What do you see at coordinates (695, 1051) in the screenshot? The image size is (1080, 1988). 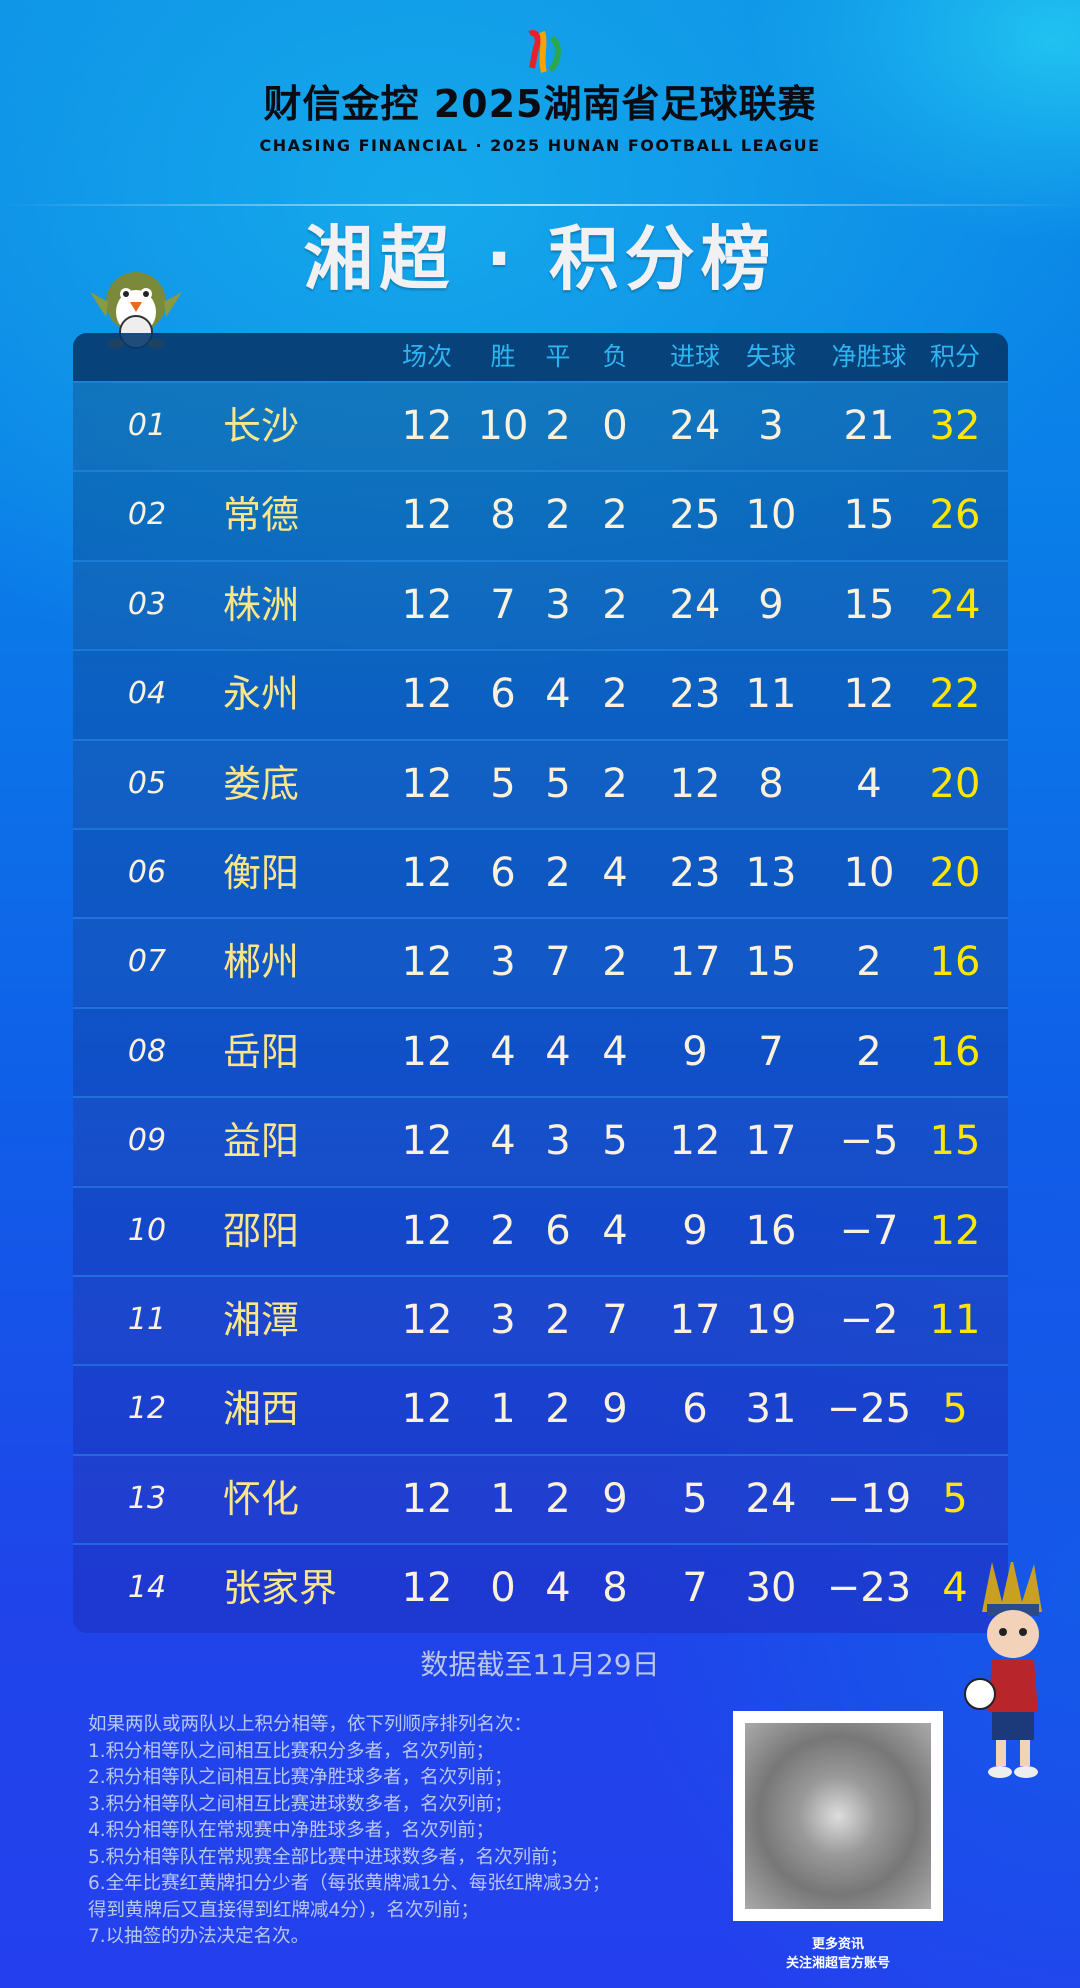 I see `goals-for-cell: 9` at bounding box center [695, 1051].